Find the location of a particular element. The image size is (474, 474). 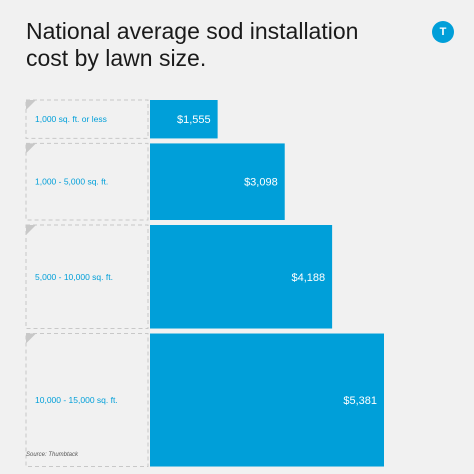

bar-group: 5,000 - 10,000 sq. ft. $4,188 is located at coordinates (179, 277).